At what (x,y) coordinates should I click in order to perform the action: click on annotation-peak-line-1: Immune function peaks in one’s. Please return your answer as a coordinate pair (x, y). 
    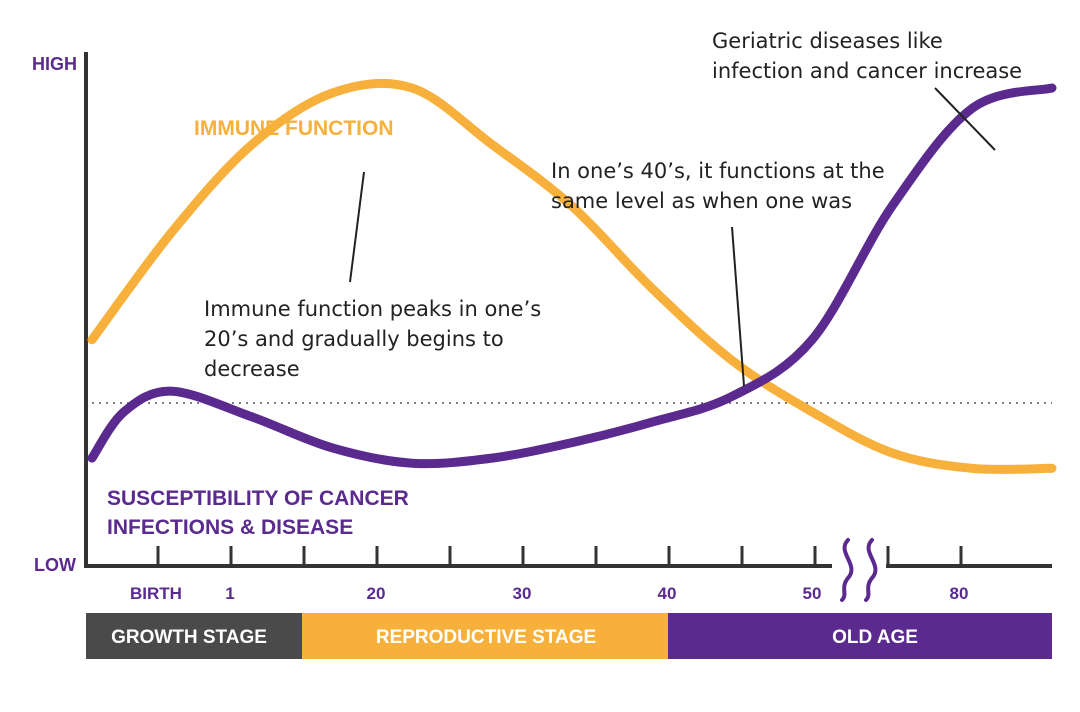
    Looking at the image, I should click on (372, 309).